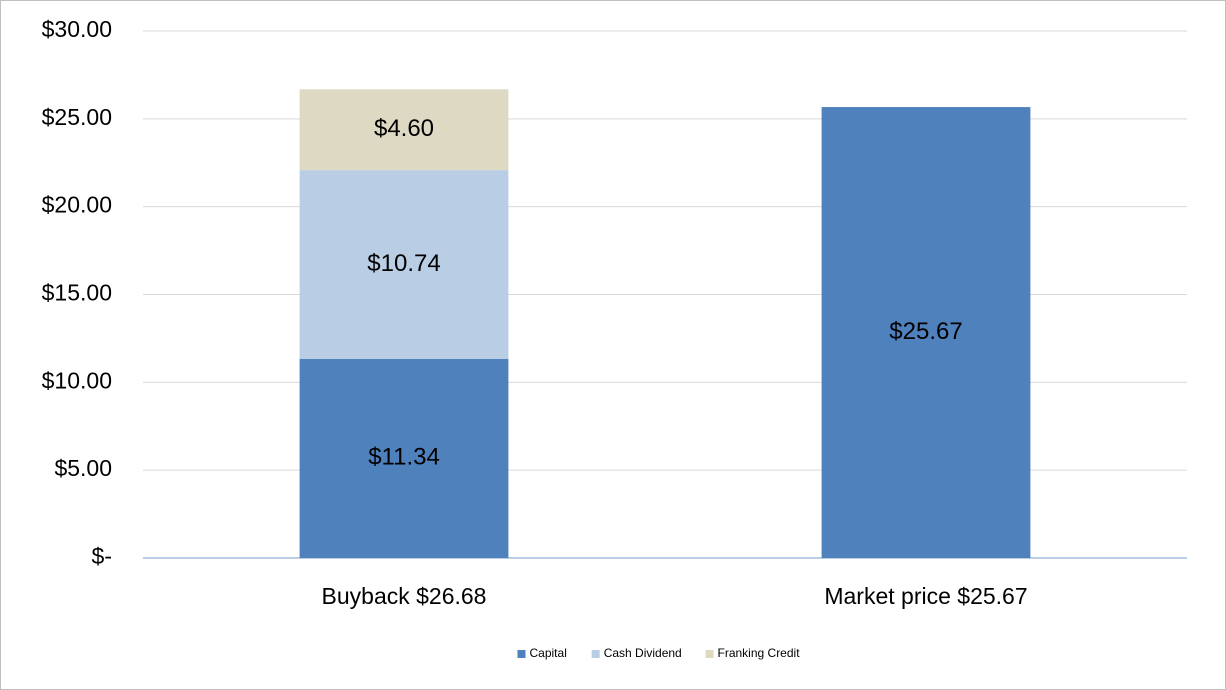 The image size is (1226, 690). I want to click on y-tick-label: $20.00, so click(77, 205).